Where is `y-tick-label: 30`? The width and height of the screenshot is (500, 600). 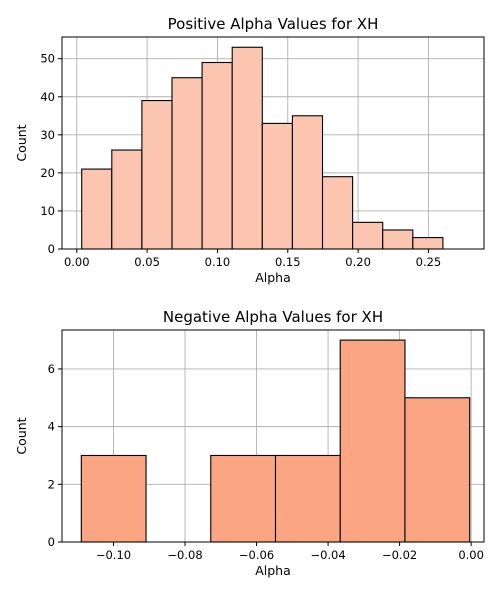 y-tick-label: 30 is located at coordinates (47, 135).